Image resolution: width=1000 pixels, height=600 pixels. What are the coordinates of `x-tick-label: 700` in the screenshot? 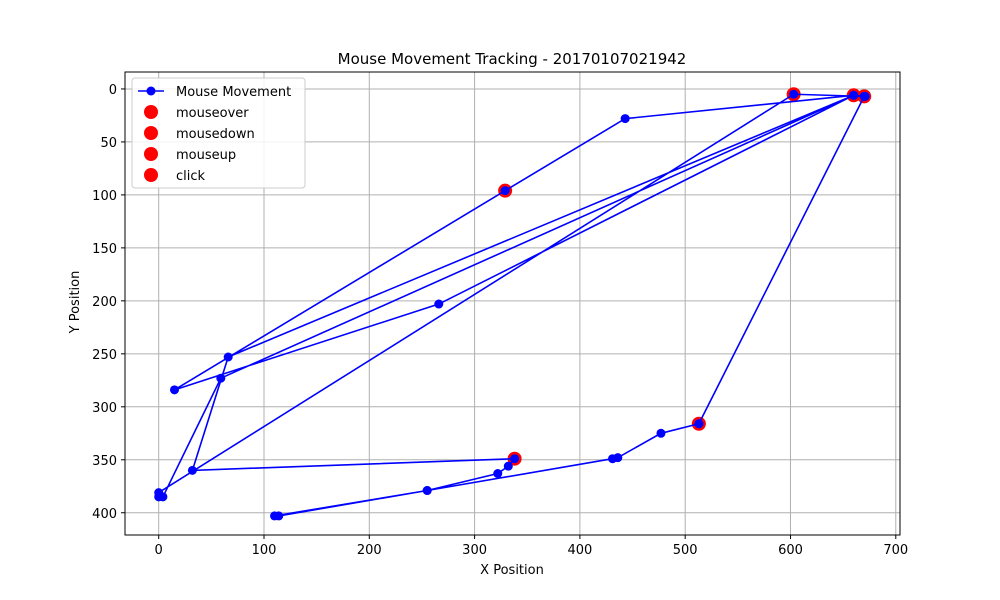 It's located at (895, 550).